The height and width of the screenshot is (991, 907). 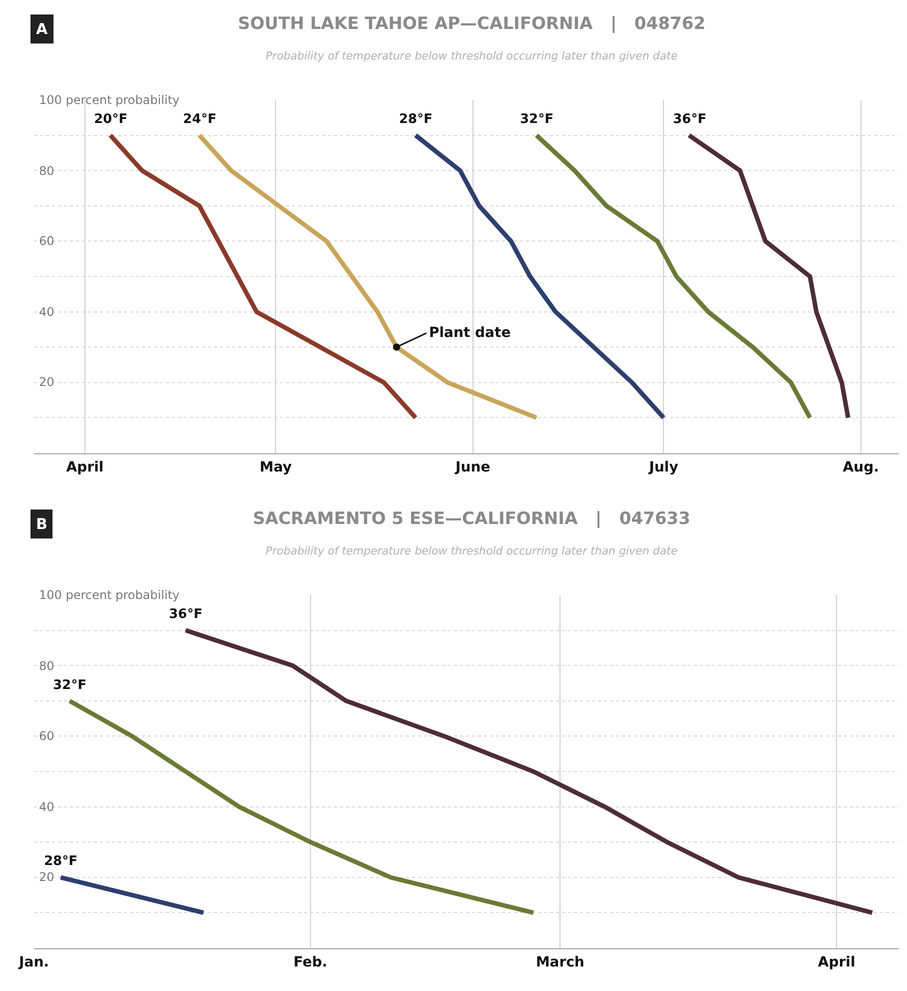 What do you see at coordinates (472, 24) in the screenshot?
I see `chart-title: SOUTH LAKE TAHOE AP—CALIFORNIA | 048762` at bounding box center [472, 24].